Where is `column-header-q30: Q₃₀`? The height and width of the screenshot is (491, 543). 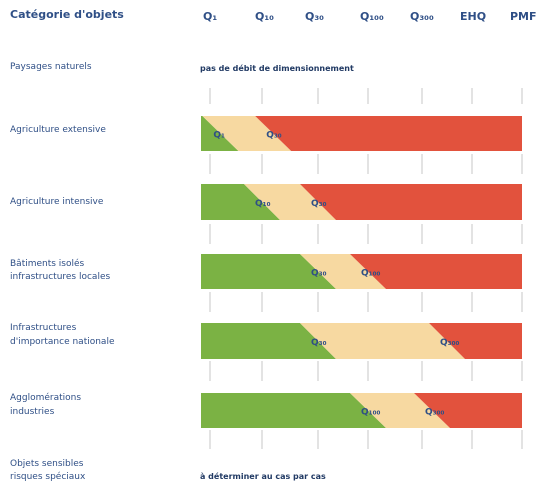 column-header-q30: Q₃₀ is located at coordinates (314, 16).